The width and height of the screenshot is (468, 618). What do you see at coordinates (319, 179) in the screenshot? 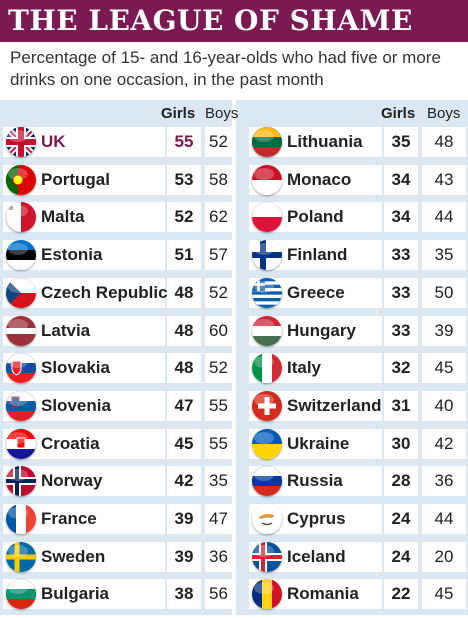
I see `country-name: Monaco` at bounding box center [319, 179].